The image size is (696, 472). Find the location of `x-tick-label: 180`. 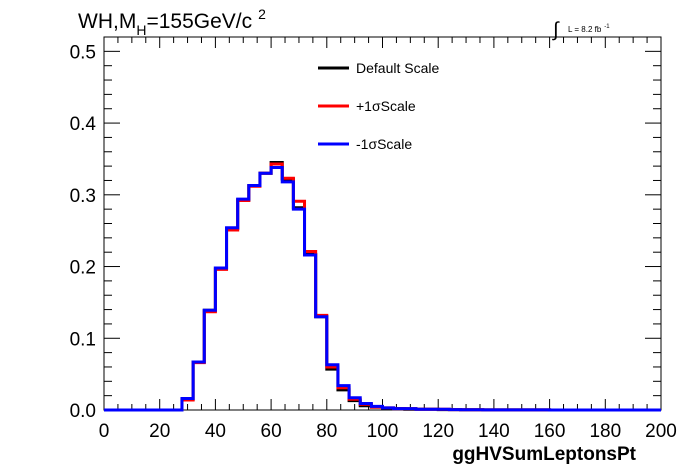

x-tick-label: 180 is located at coordinates (605, 431).